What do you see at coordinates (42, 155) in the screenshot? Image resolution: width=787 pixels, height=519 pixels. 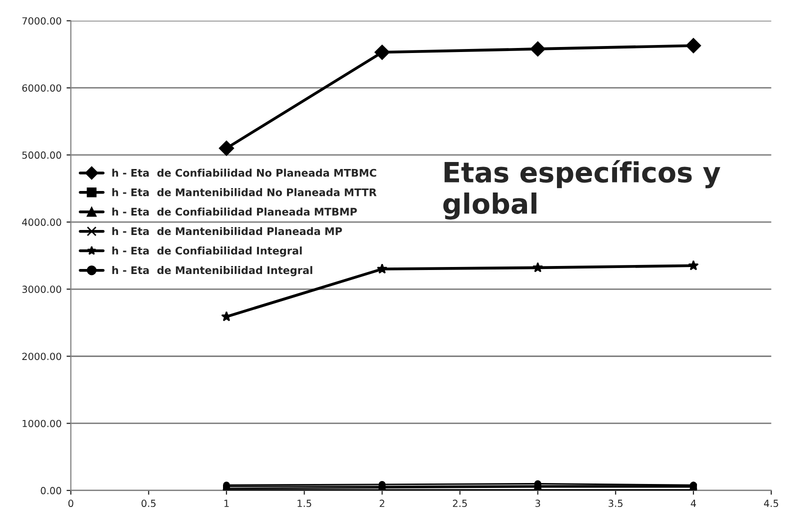 I see `y-tick-label: 5000.00` at bounding box center [42, 155].